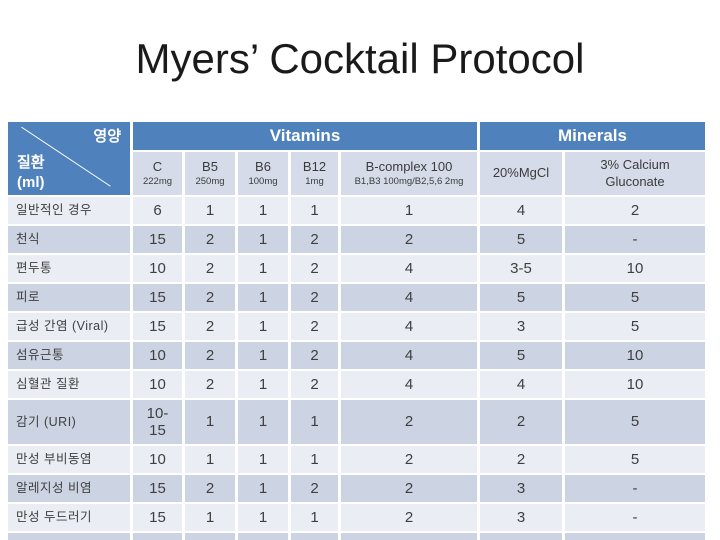  I want to click on column-name: 3% Calcium Gluconate, so click(635, 173).